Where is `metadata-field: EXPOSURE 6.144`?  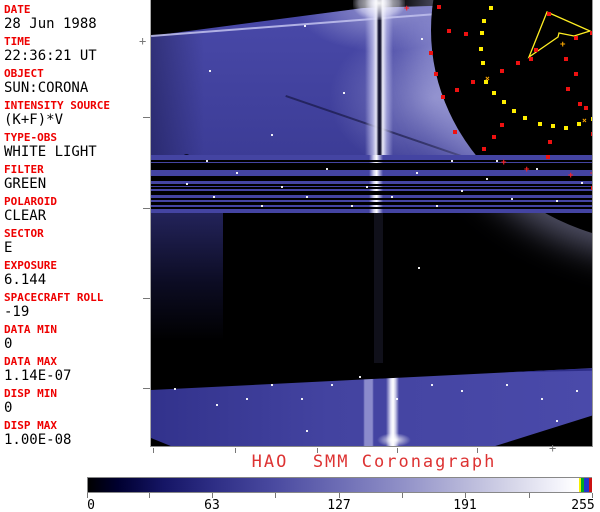 metadata-field: EXPOSURE 6.144 is located at coordinates (77, 274).